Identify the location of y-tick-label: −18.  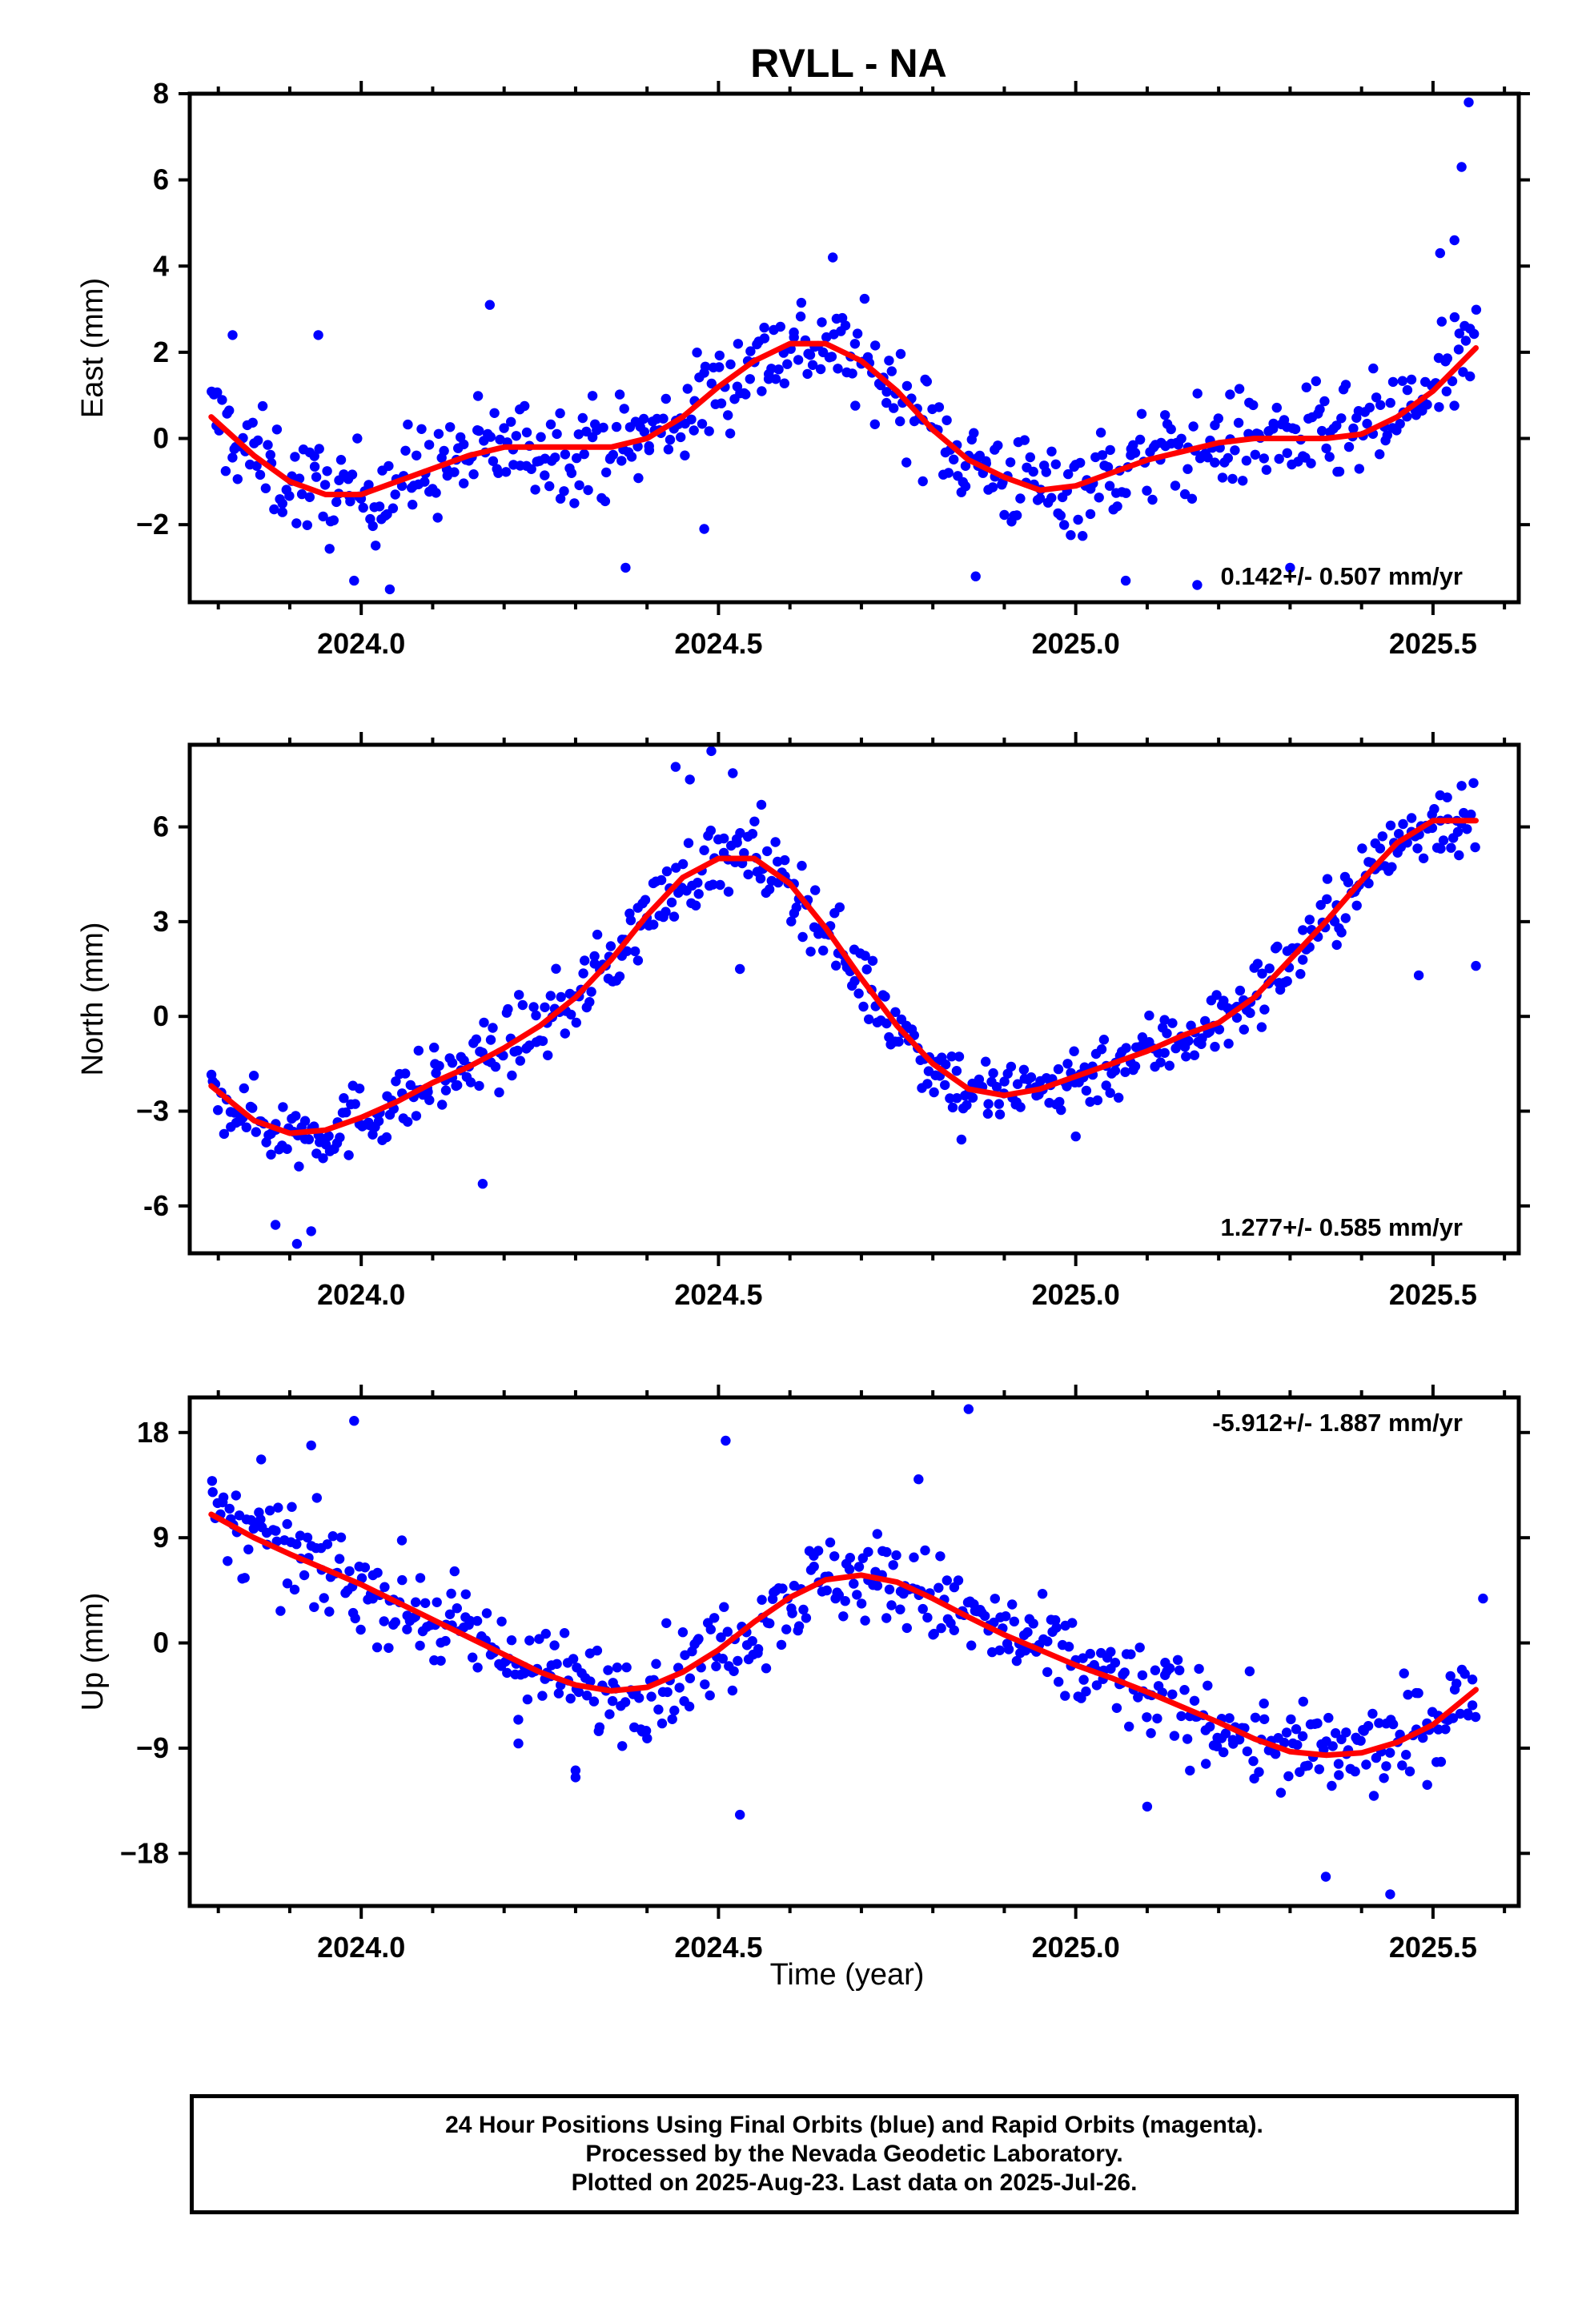
(144, 1852).